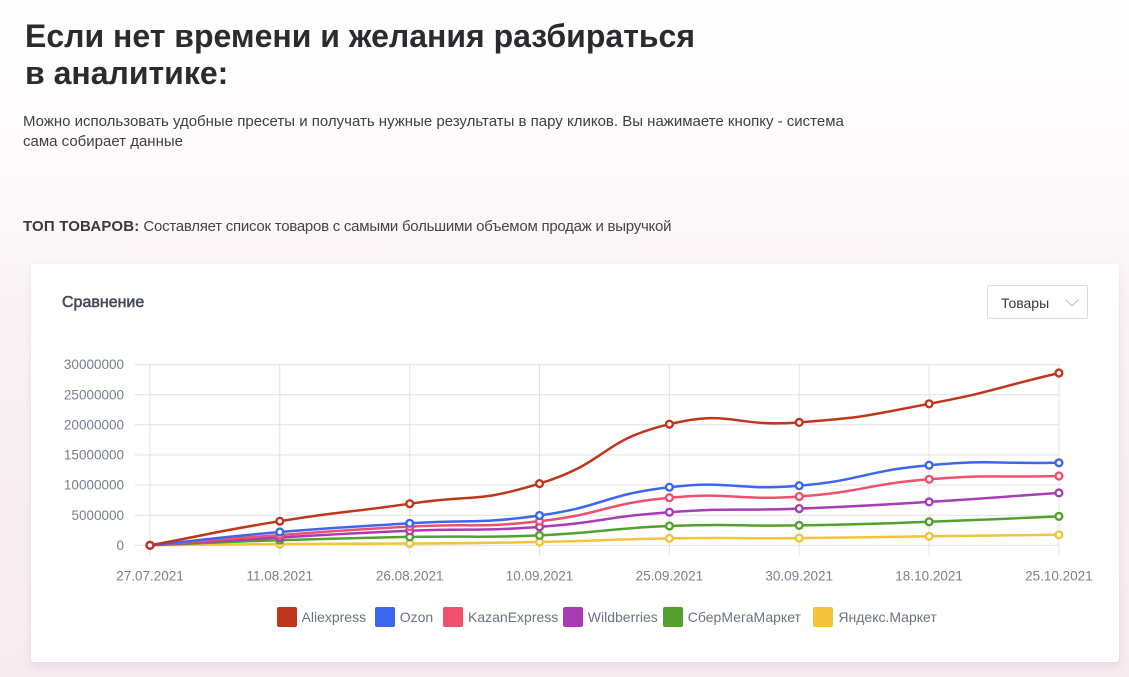 Image resolution: width=1129 pixels, height=677 pixels. What do you see at coordinates (410, 576) in the screenshot?
I see `svg-text: 26.08.2021` at bounding box center [410, 576].